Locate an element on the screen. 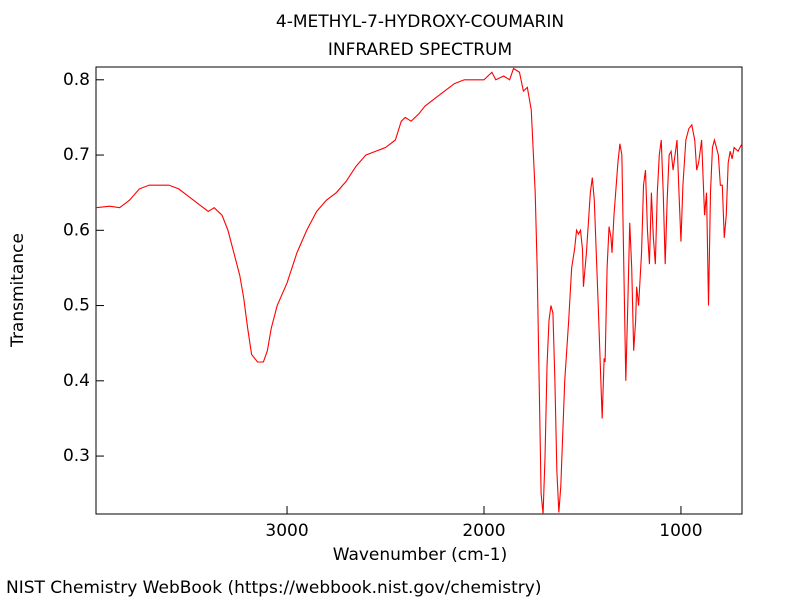 Image resolution: width=800 pixels, height=600 pixels. y-tick-label: 0.6 is located at coordinates (76, 230).